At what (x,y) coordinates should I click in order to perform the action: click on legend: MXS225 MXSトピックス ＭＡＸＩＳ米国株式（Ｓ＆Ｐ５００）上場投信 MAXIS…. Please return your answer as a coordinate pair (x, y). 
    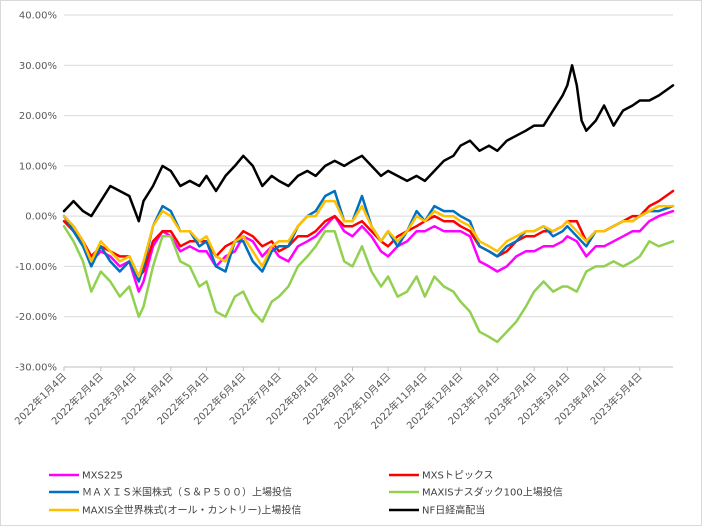
    Looking at the image, I should click on (306, 493).